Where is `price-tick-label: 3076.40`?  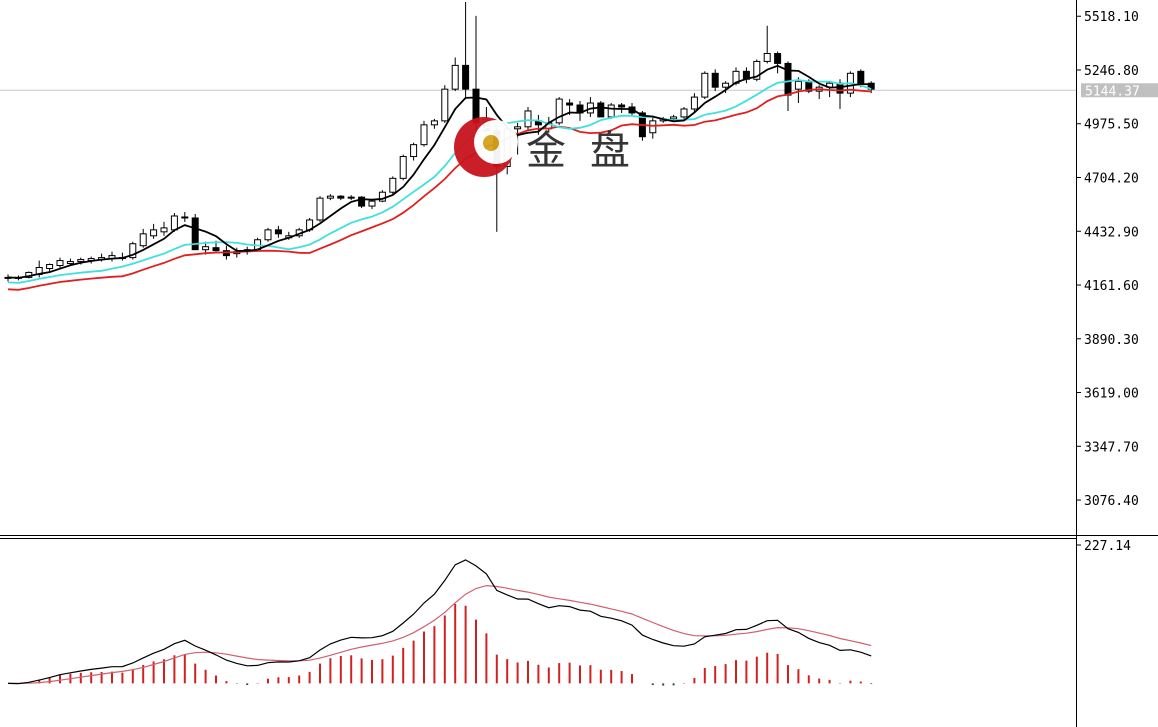
price-tick-label: 3076.40 is located at coordinates (1111, 501).